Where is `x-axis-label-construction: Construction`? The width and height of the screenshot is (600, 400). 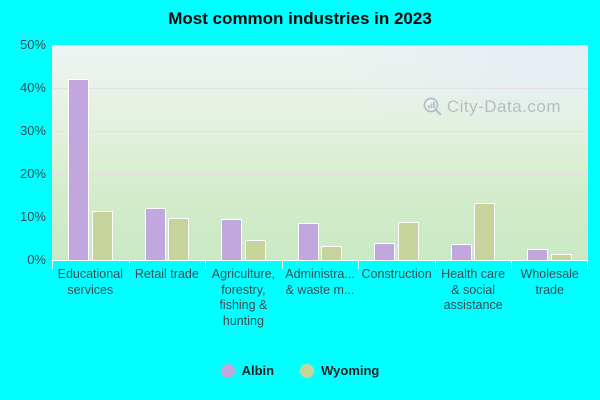 x-axis-label-construction: Construction is located at coordinates (396, 274).